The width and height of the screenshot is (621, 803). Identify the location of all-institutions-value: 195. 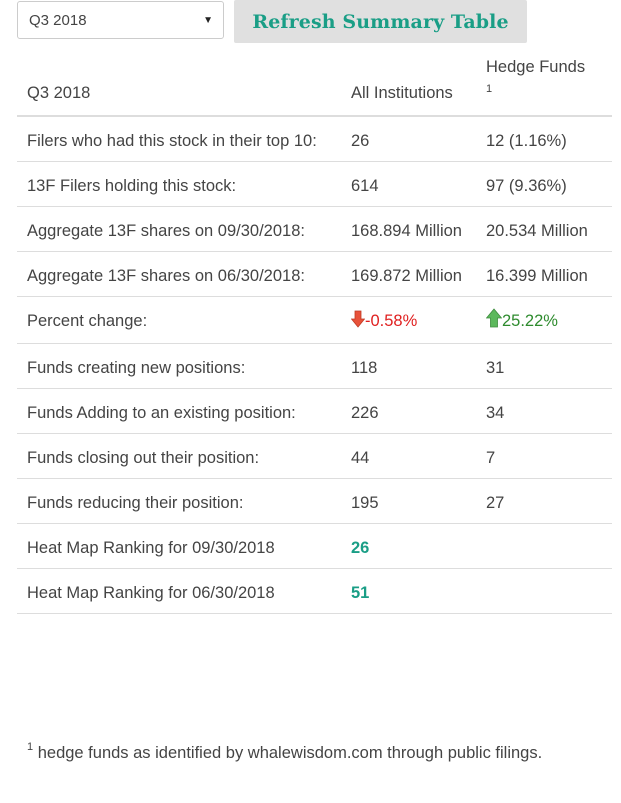
(408, 501).